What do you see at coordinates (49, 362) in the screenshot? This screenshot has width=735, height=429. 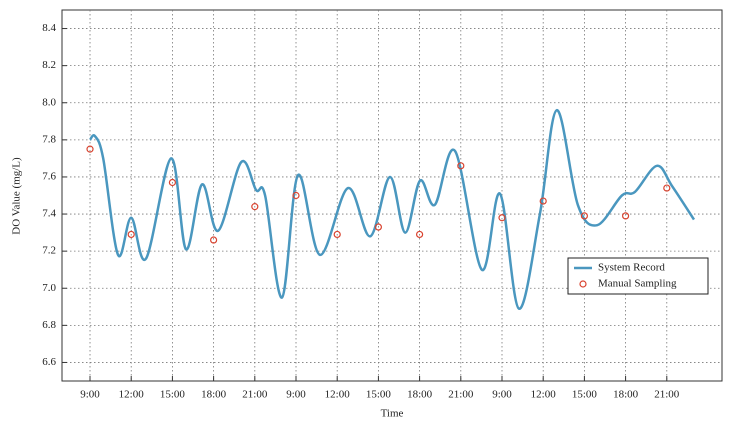 I see `y-tick-label: 6.6` at bounding box center [49, 362].